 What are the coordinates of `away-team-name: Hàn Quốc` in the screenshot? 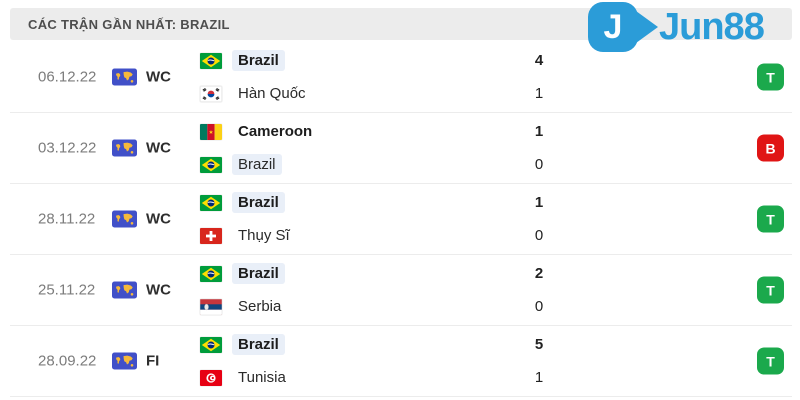 It's located at (272, 93).